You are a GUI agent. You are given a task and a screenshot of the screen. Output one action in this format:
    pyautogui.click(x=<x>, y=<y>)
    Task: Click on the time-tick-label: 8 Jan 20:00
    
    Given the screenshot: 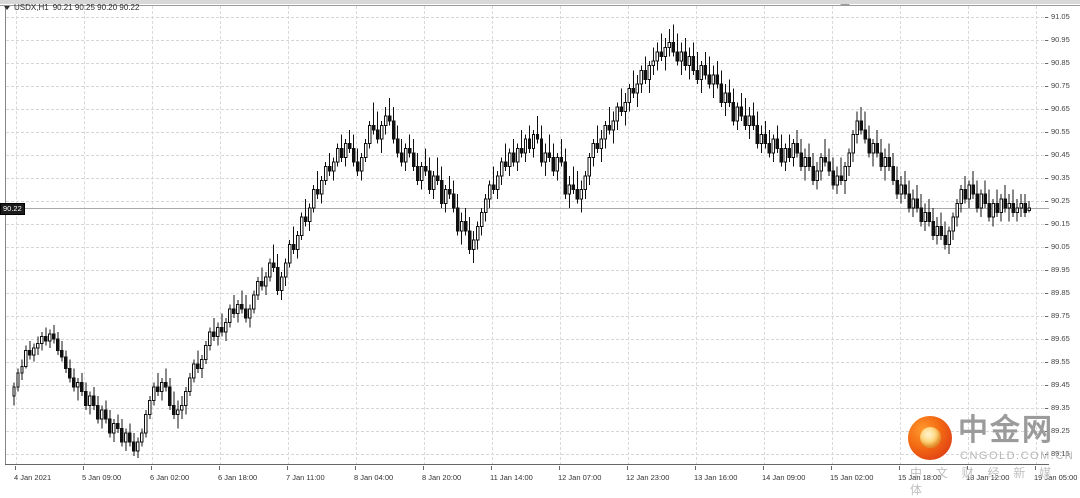 What is the action you would take?
    pyautogui.click(x=442, y=477)
    